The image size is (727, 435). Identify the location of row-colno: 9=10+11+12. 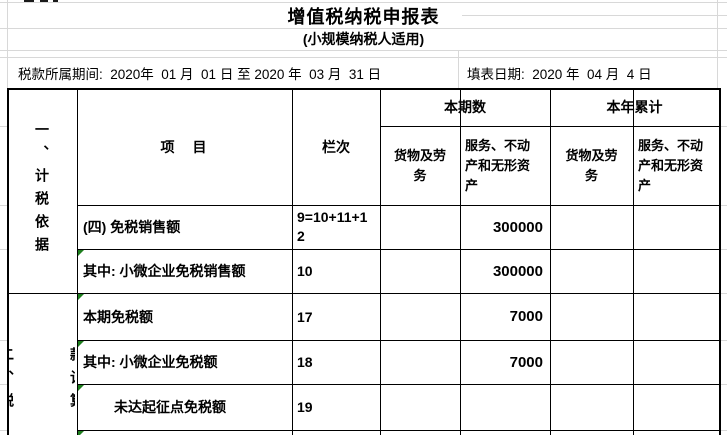
(332, 226).